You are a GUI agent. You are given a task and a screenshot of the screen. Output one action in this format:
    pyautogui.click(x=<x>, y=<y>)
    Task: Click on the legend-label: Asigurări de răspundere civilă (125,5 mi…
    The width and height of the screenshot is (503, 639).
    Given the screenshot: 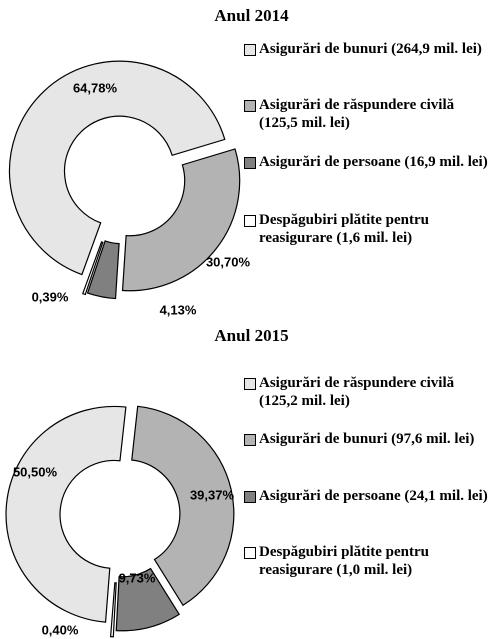 What is the action you would take?
    pyautogui.click(x=357, y=114)
    